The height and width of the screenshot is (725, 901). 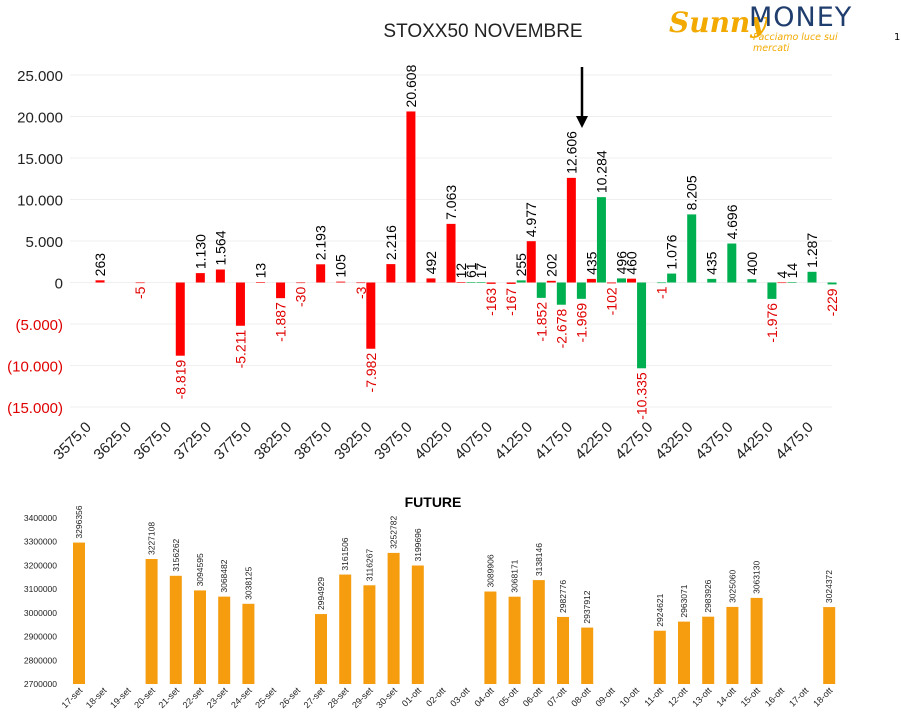 What do you see at coordinates (40, 637) in the screenshot?
I see `y-tick-label: 2900000` at bounding box center [40, 637].